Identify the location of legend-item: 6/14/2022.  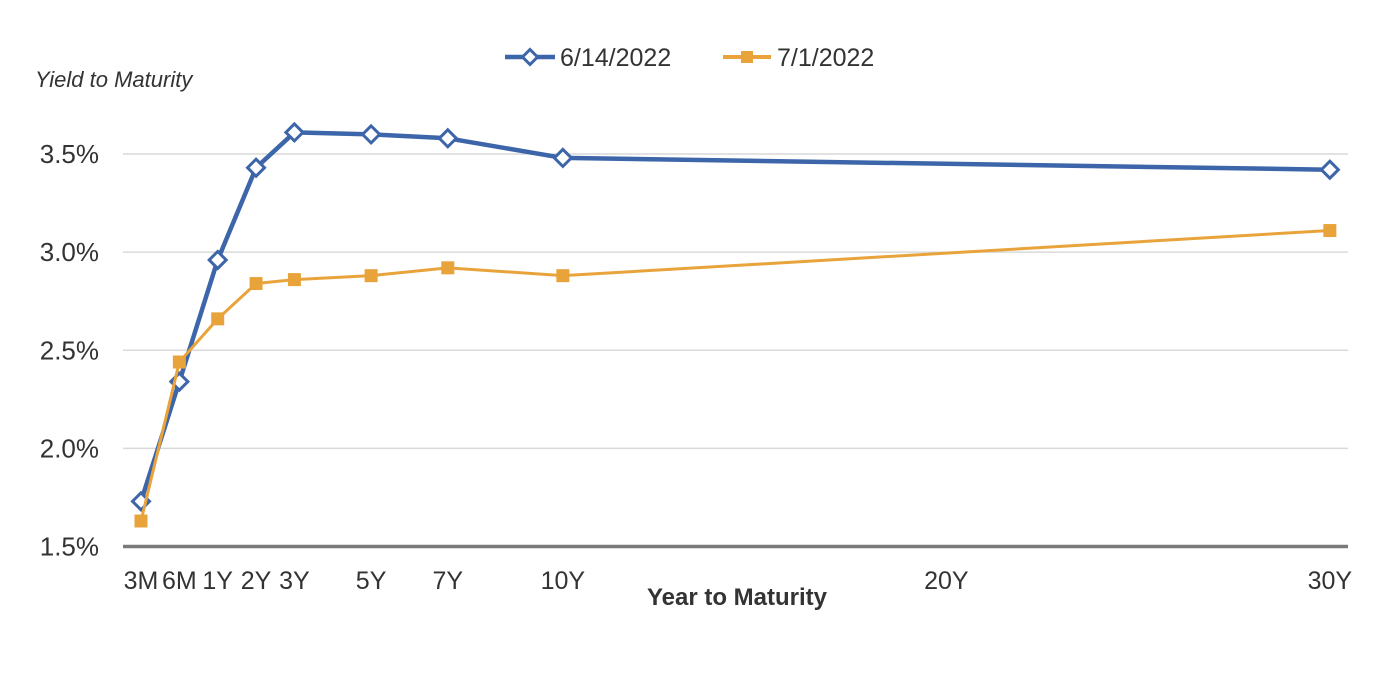
(588, 58).